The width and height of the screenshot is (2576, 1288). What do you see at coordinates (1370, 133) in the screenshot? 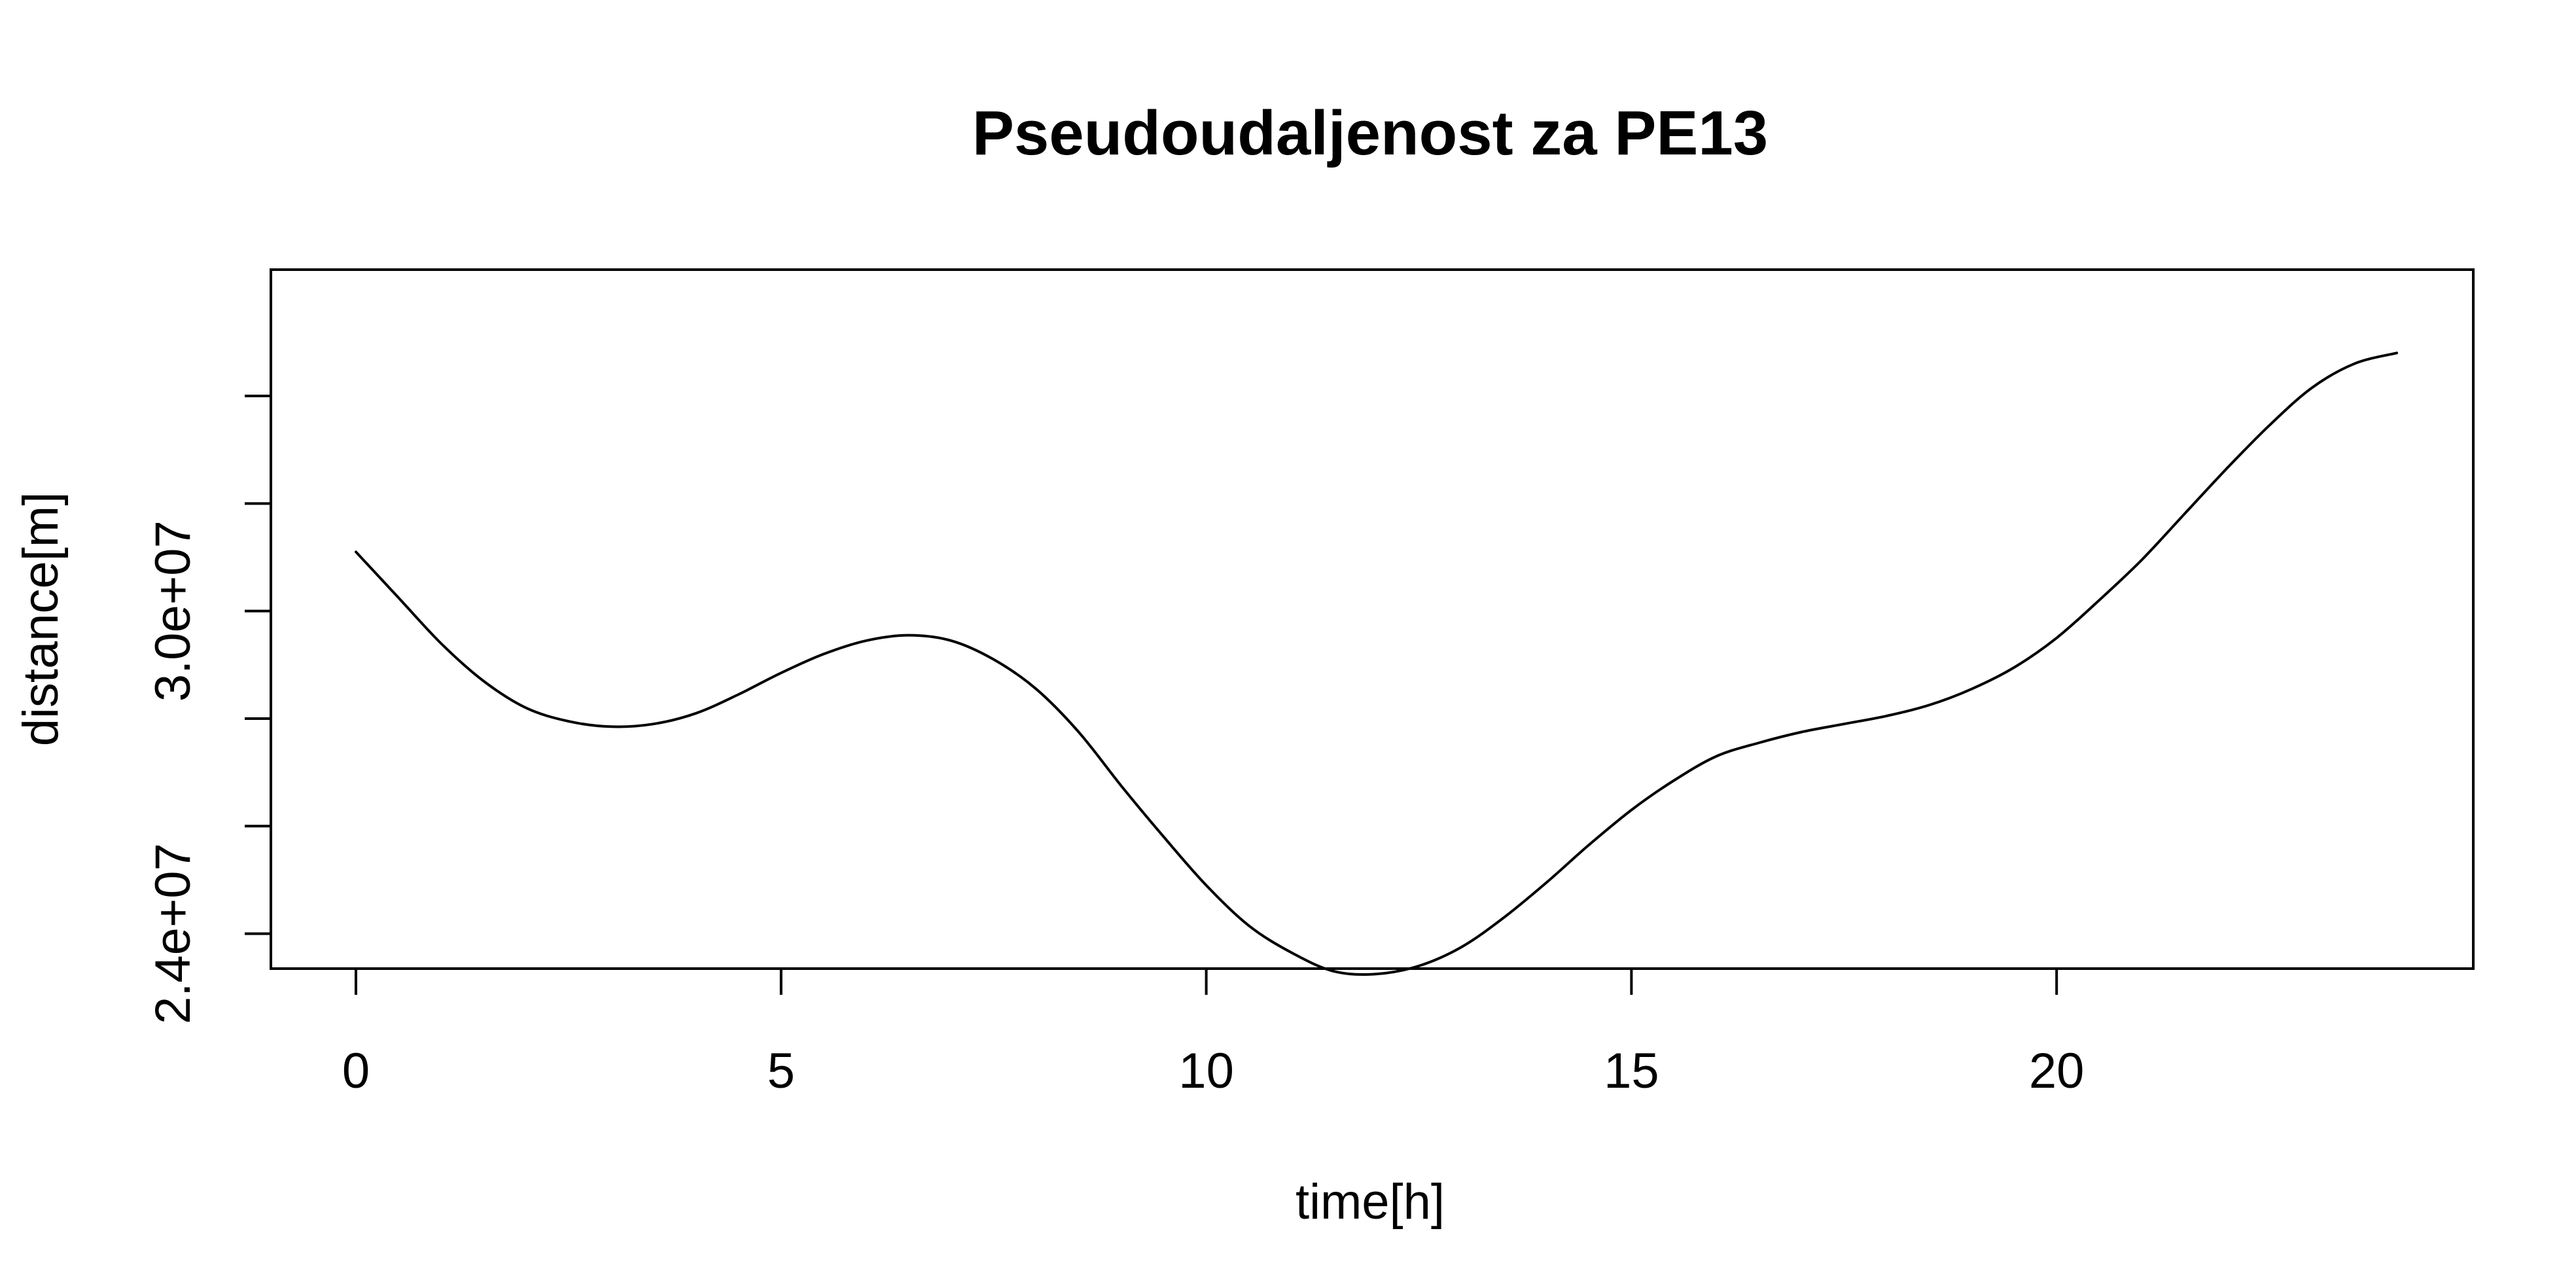
I see `chart-title: Pseudoudaljenost za PE13` at bounding box center [1370, 133].